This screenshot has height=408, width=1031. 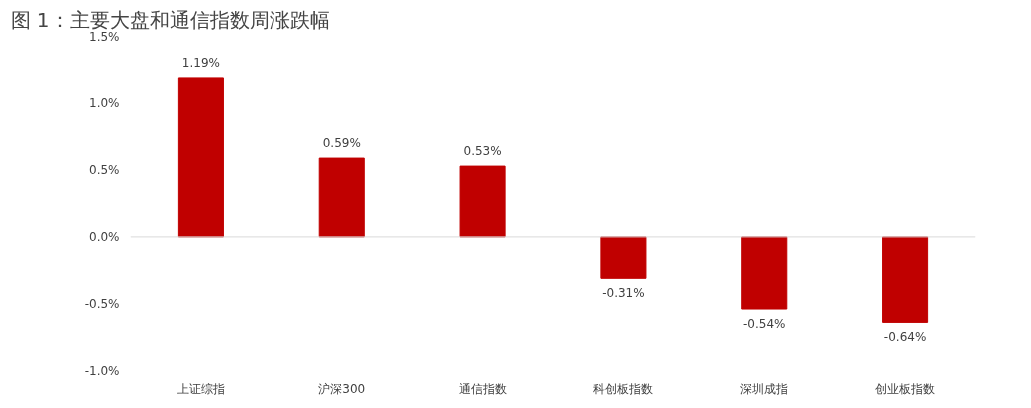 What do you see at coordinates (482, 388) in the screenshot?
I see `x-tick-label: 通信指数` at bounding box center [482, 388].